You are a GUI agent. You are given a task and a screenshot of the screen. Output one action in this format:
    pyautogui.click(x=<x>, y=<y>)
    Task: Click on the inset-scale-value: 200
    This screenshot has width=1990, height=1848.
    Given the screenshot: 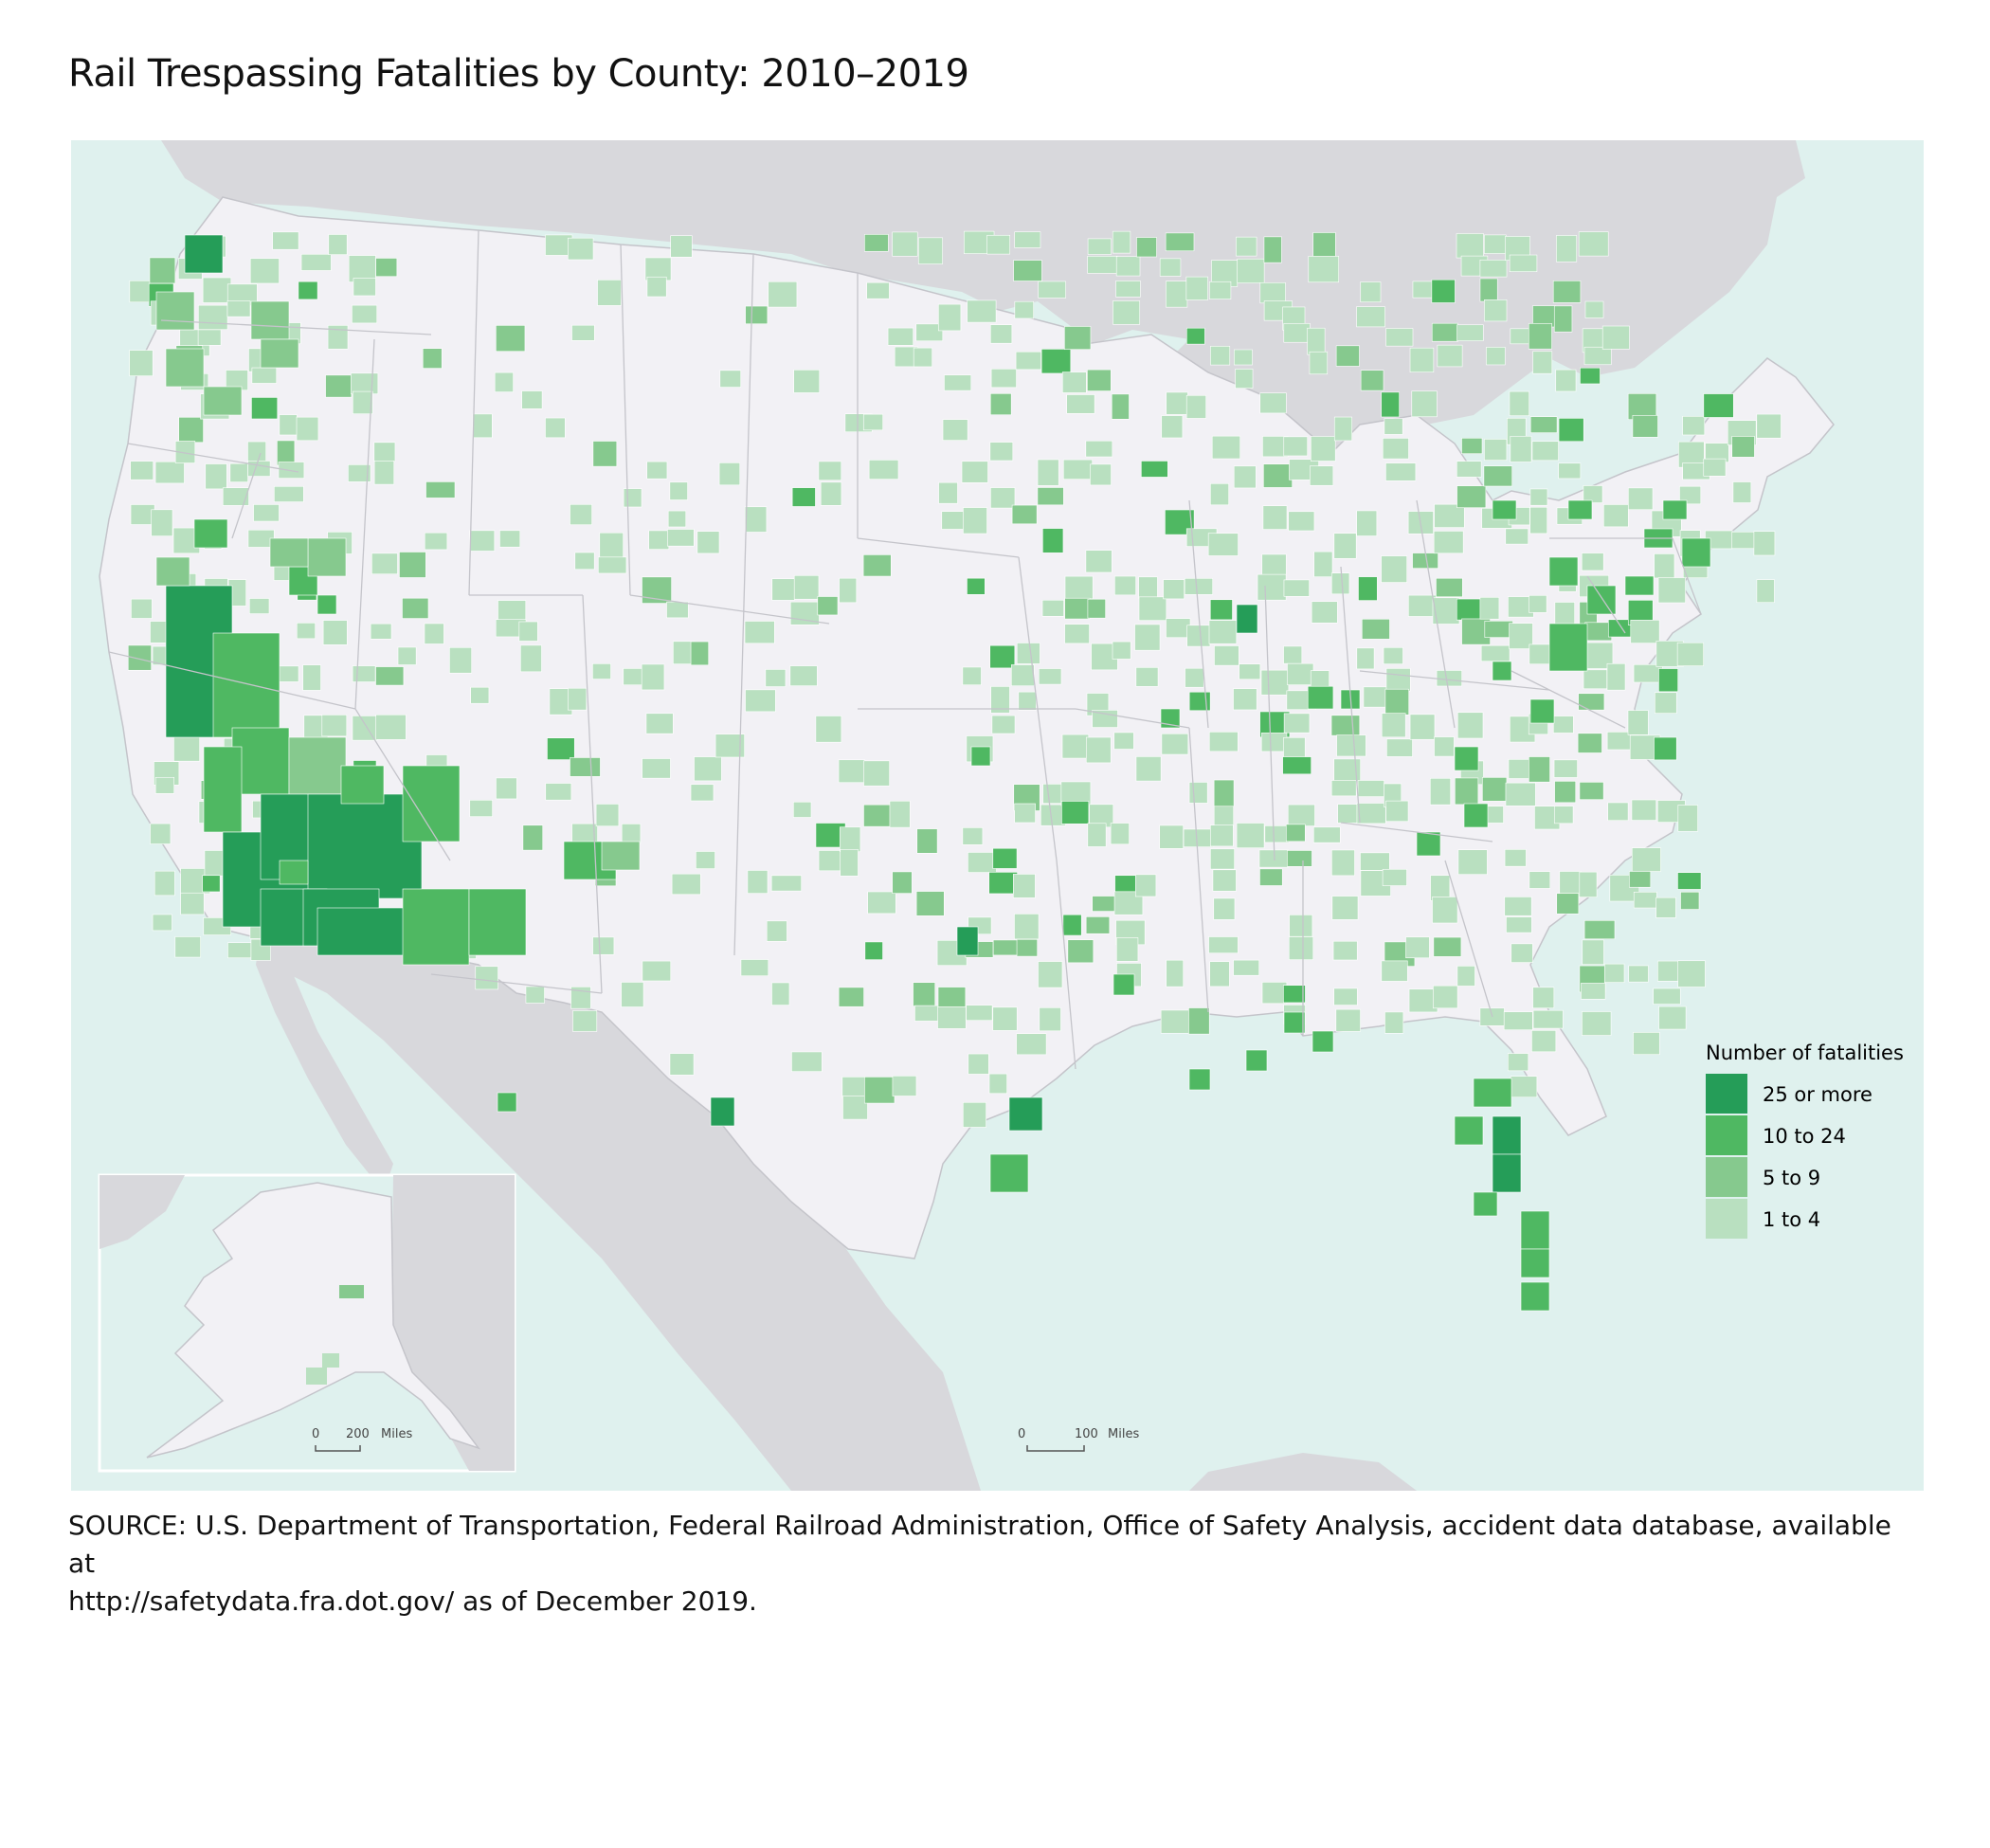 What is the action you would take?
    pyautogui.click(x=358, y=1434)
    